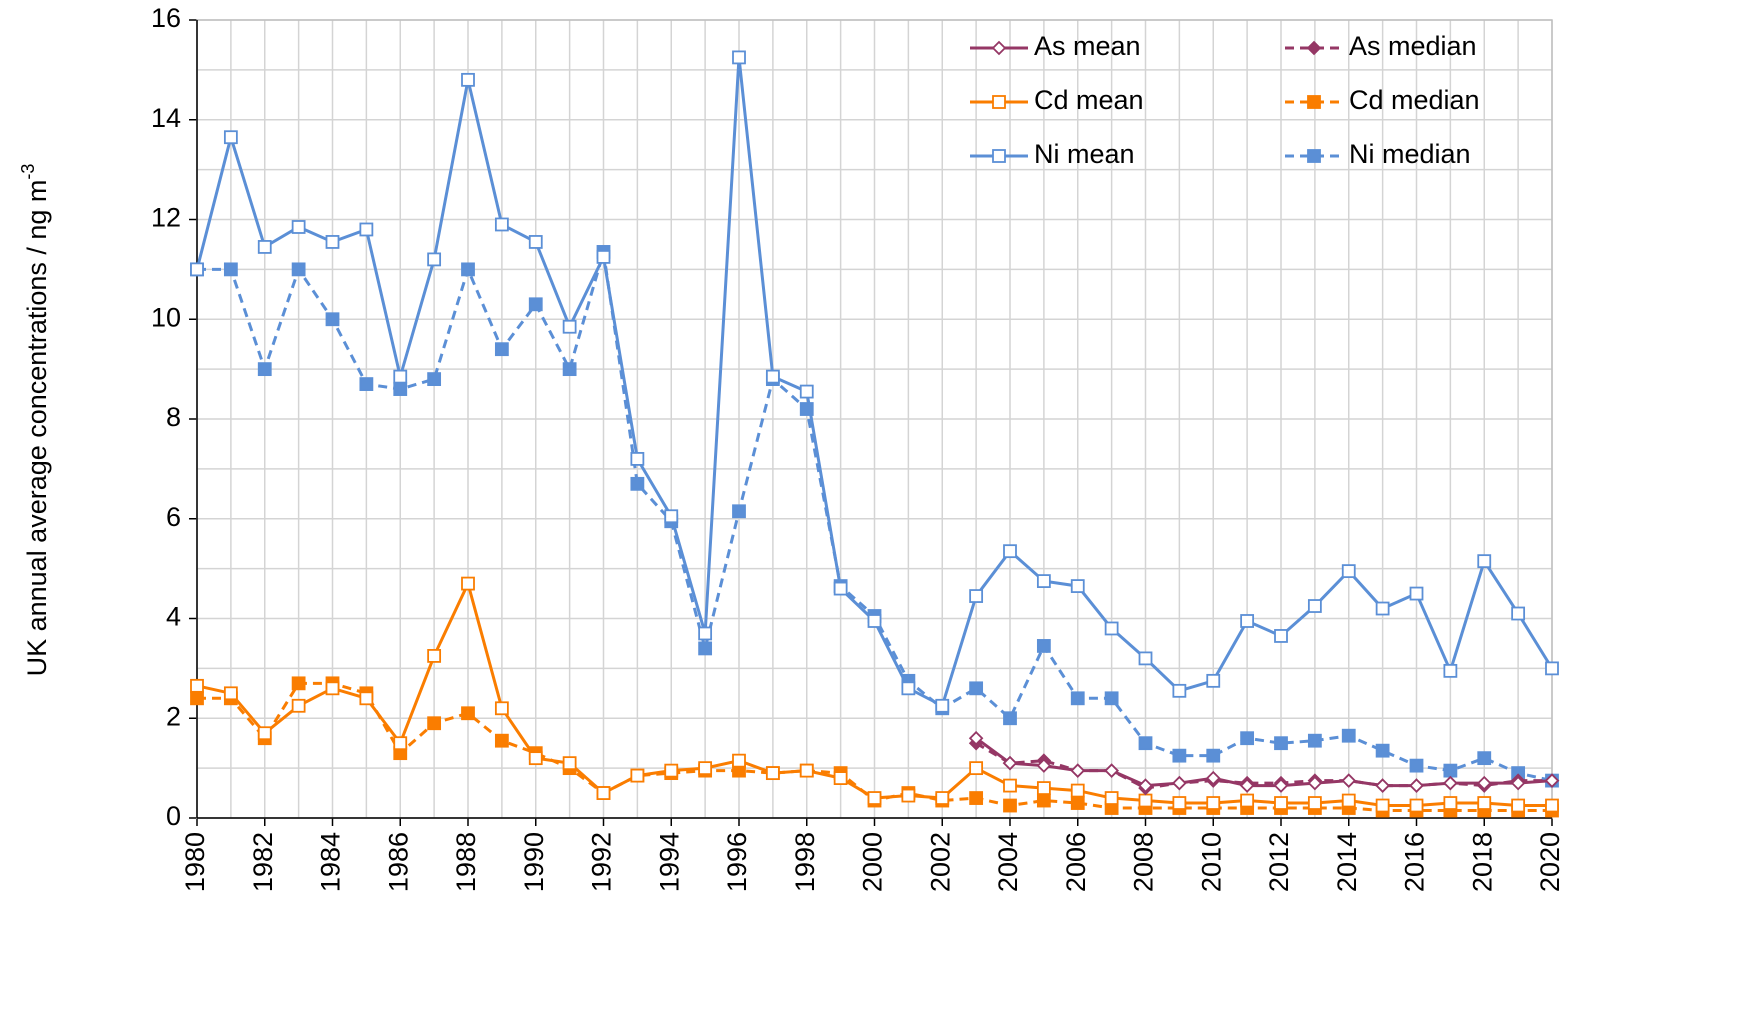 This screenshot has height=1011, width=1754. I want to click on legend-label: Cd mean, so click(1089, 100).